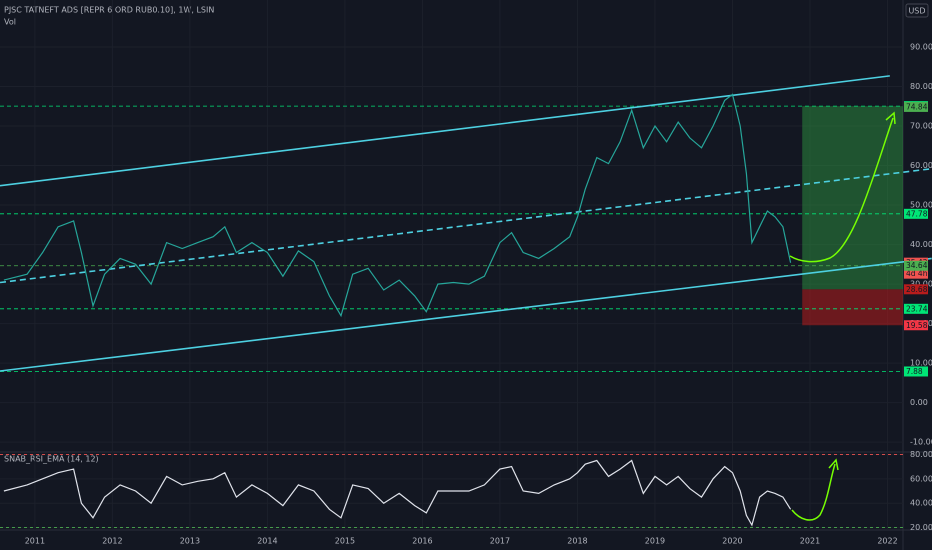 The image size is (932, 550). Describe the element at coordinates (813, 492) in the screenshot. I see `rsi-projection-arrow` at that location.